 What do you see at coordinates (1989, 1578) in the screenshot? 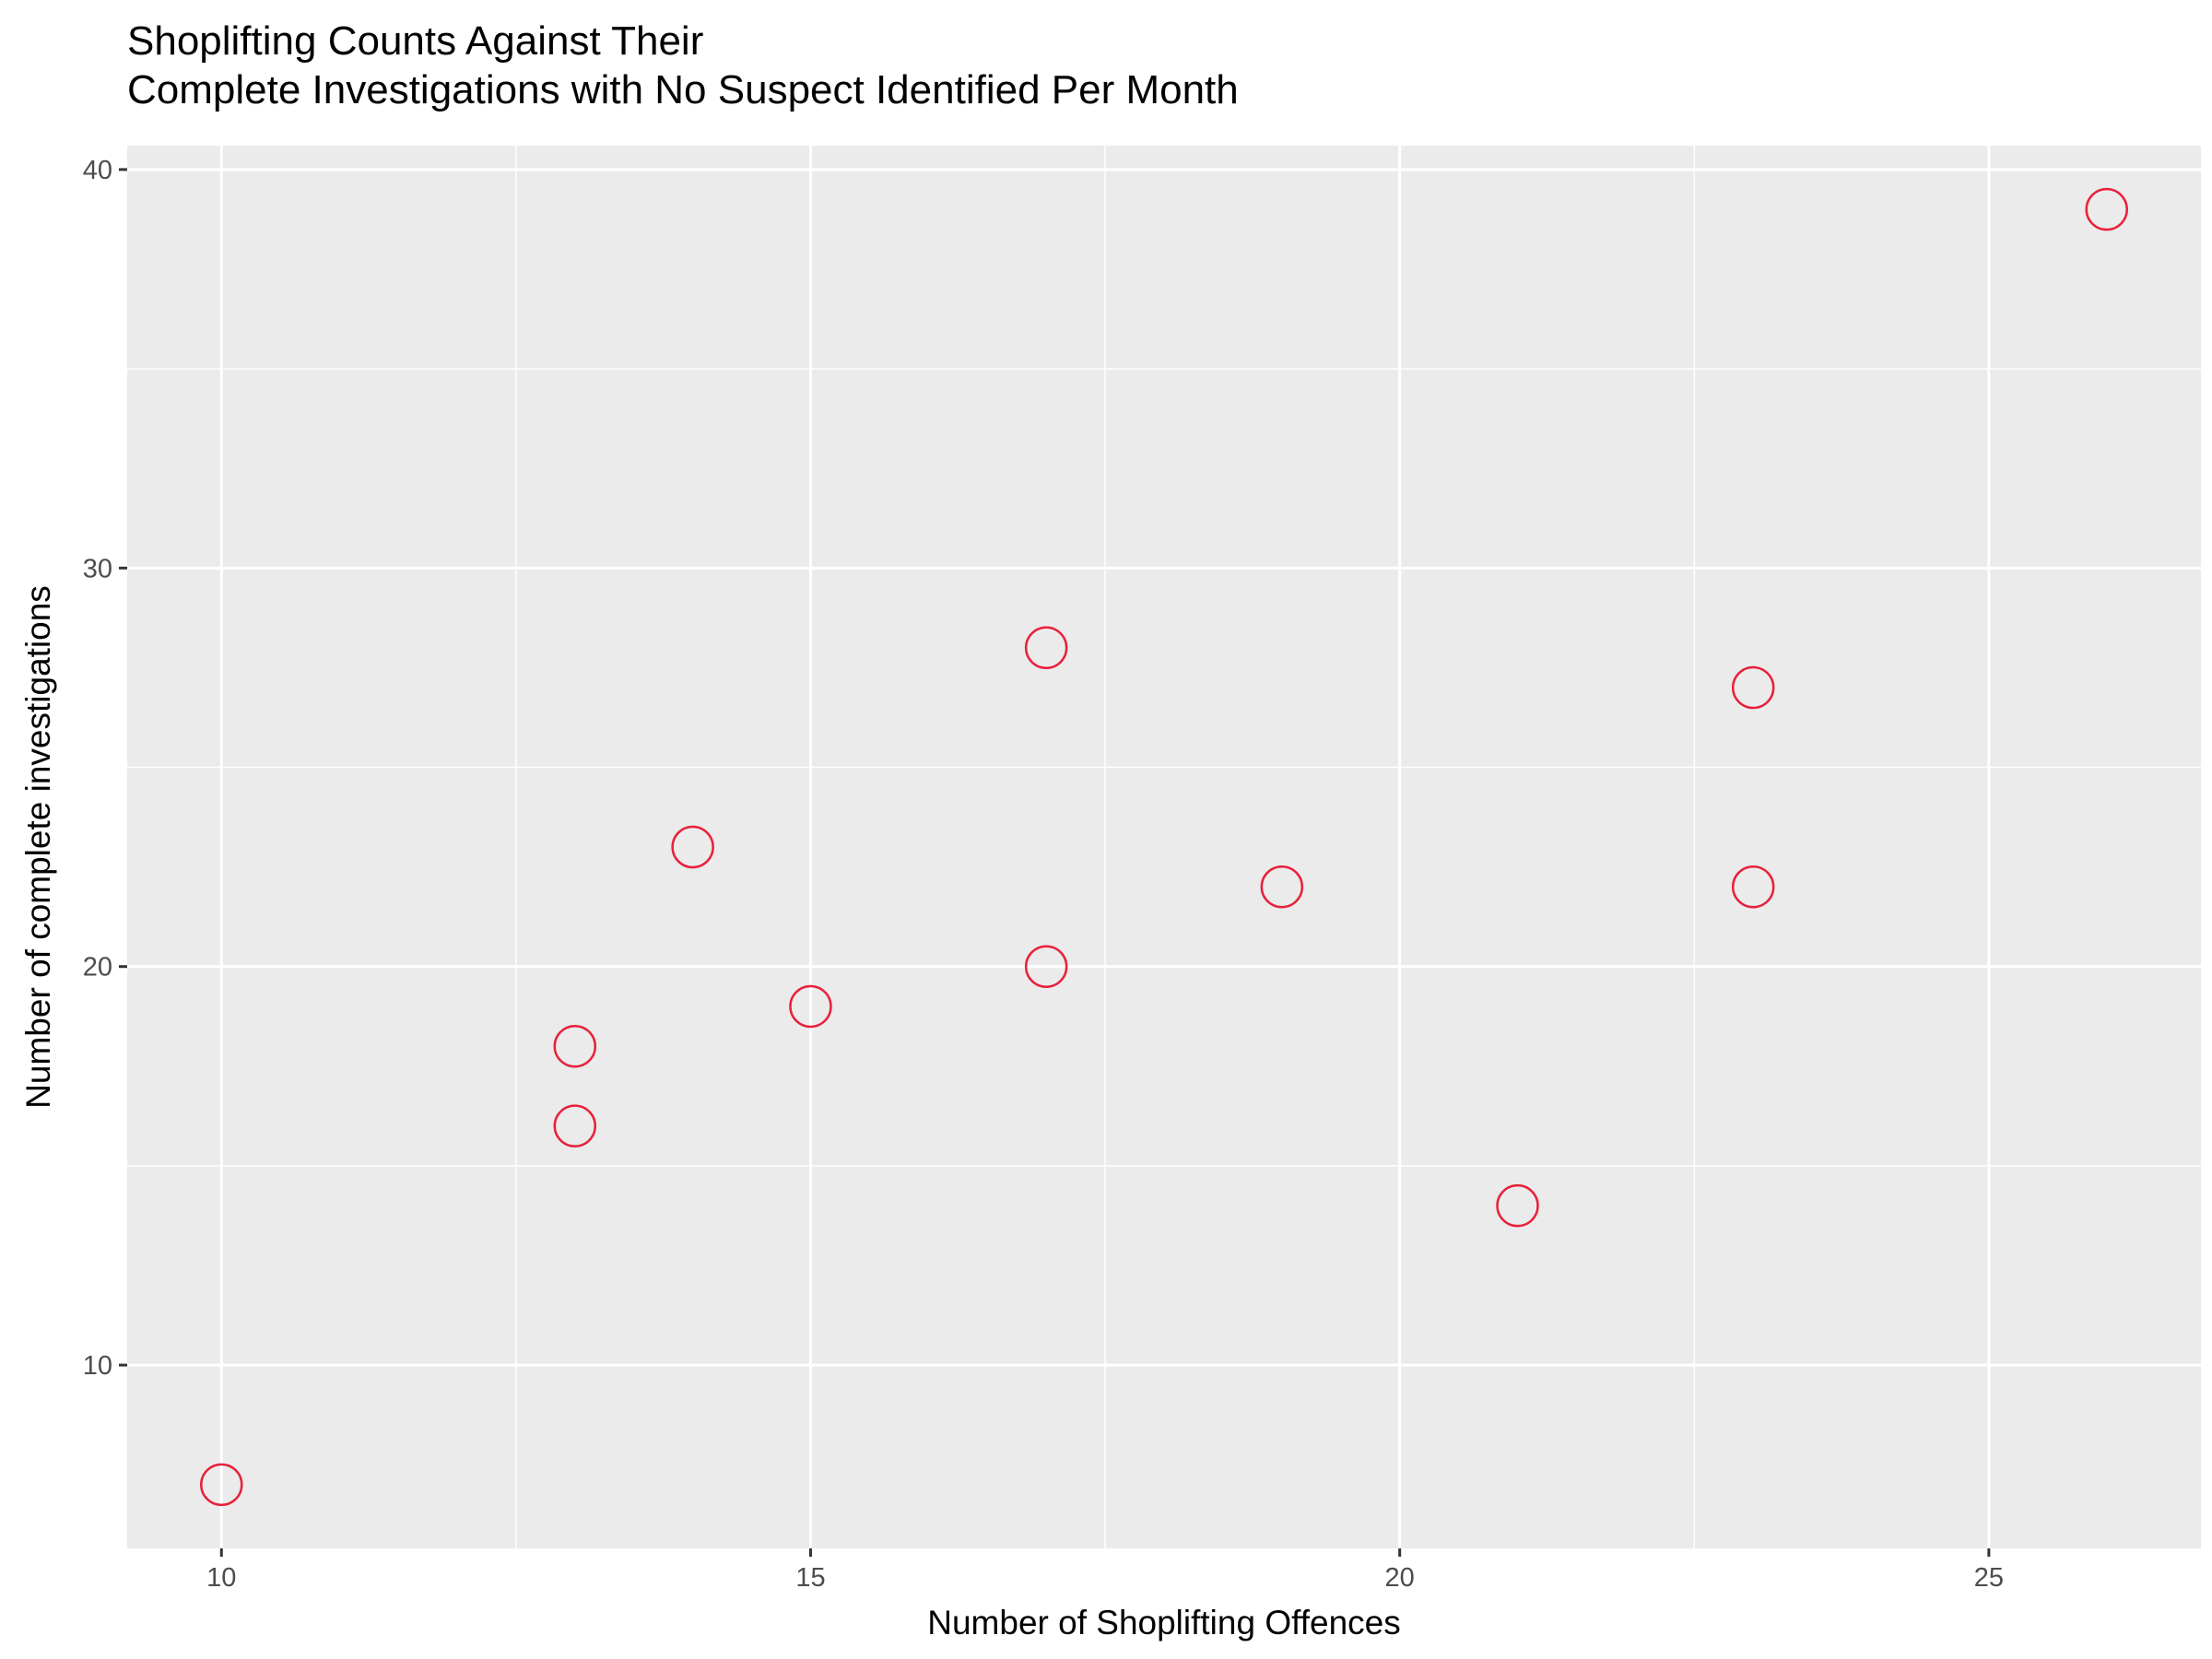
I see `x-tick-label: 25` at bounding box center [1989, 1578].